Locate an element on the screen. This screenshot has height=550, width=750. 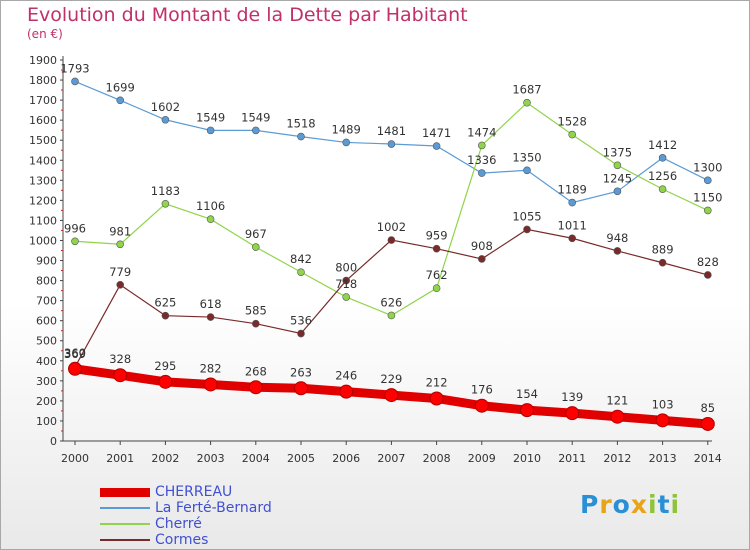
data-label: 1189 is located at coordinates (572, 190).